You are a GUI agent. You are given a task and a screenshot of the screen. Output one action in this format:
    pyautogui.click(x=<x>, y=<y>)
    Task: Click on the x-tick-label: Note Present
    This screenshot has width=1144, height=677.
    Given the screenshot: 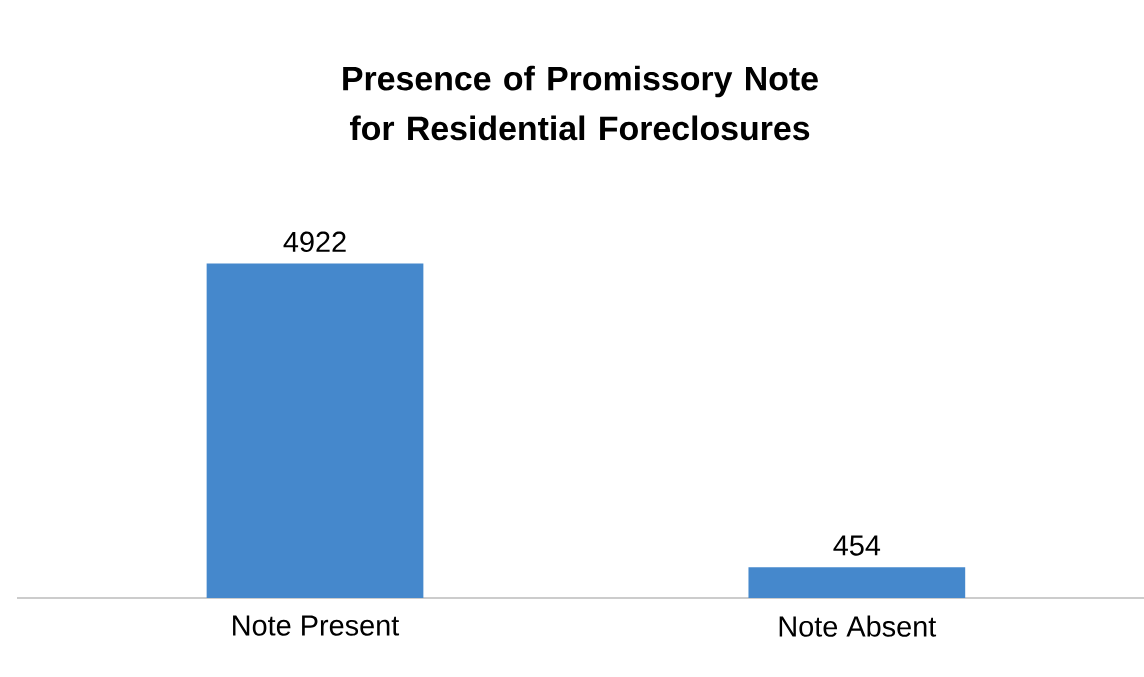 What is the action you would take?
    pyautogui.click(x=316, y=625)
    